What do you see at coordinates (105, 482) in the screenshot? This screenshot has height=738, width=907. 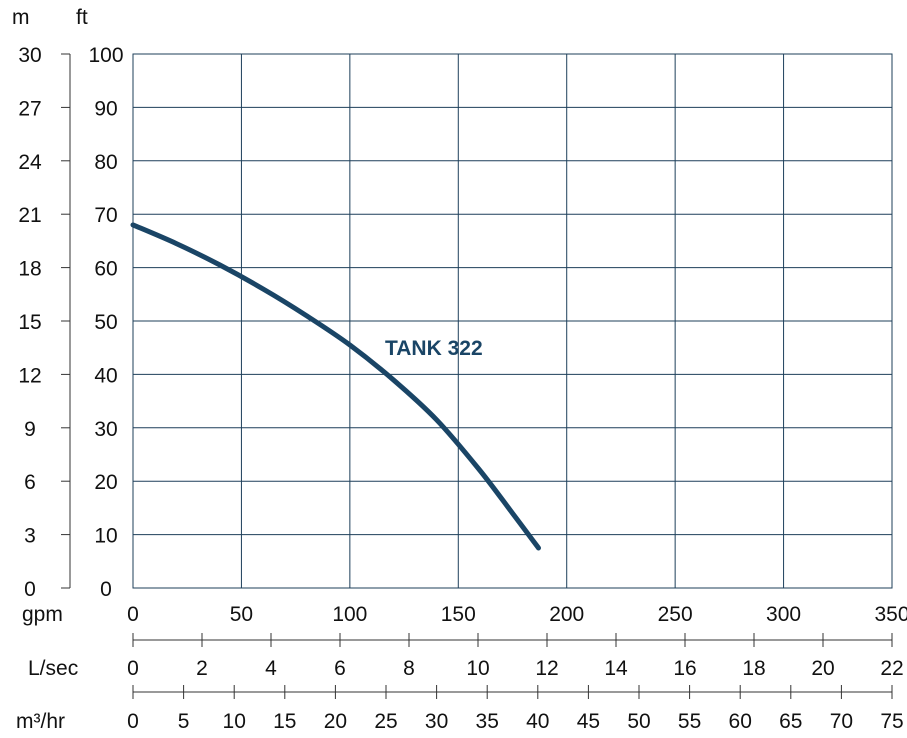 I see `y-ft-tick-label: 20` at bounding box center [105, 482].